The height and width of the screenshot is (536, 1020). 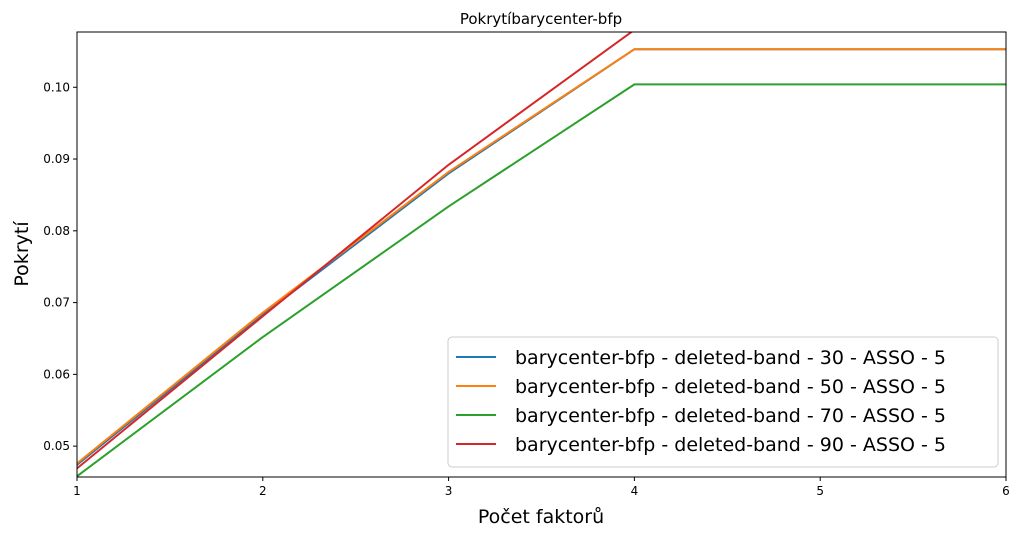 I want to click on x-tick-label: 5, so click(x=820, y=491).